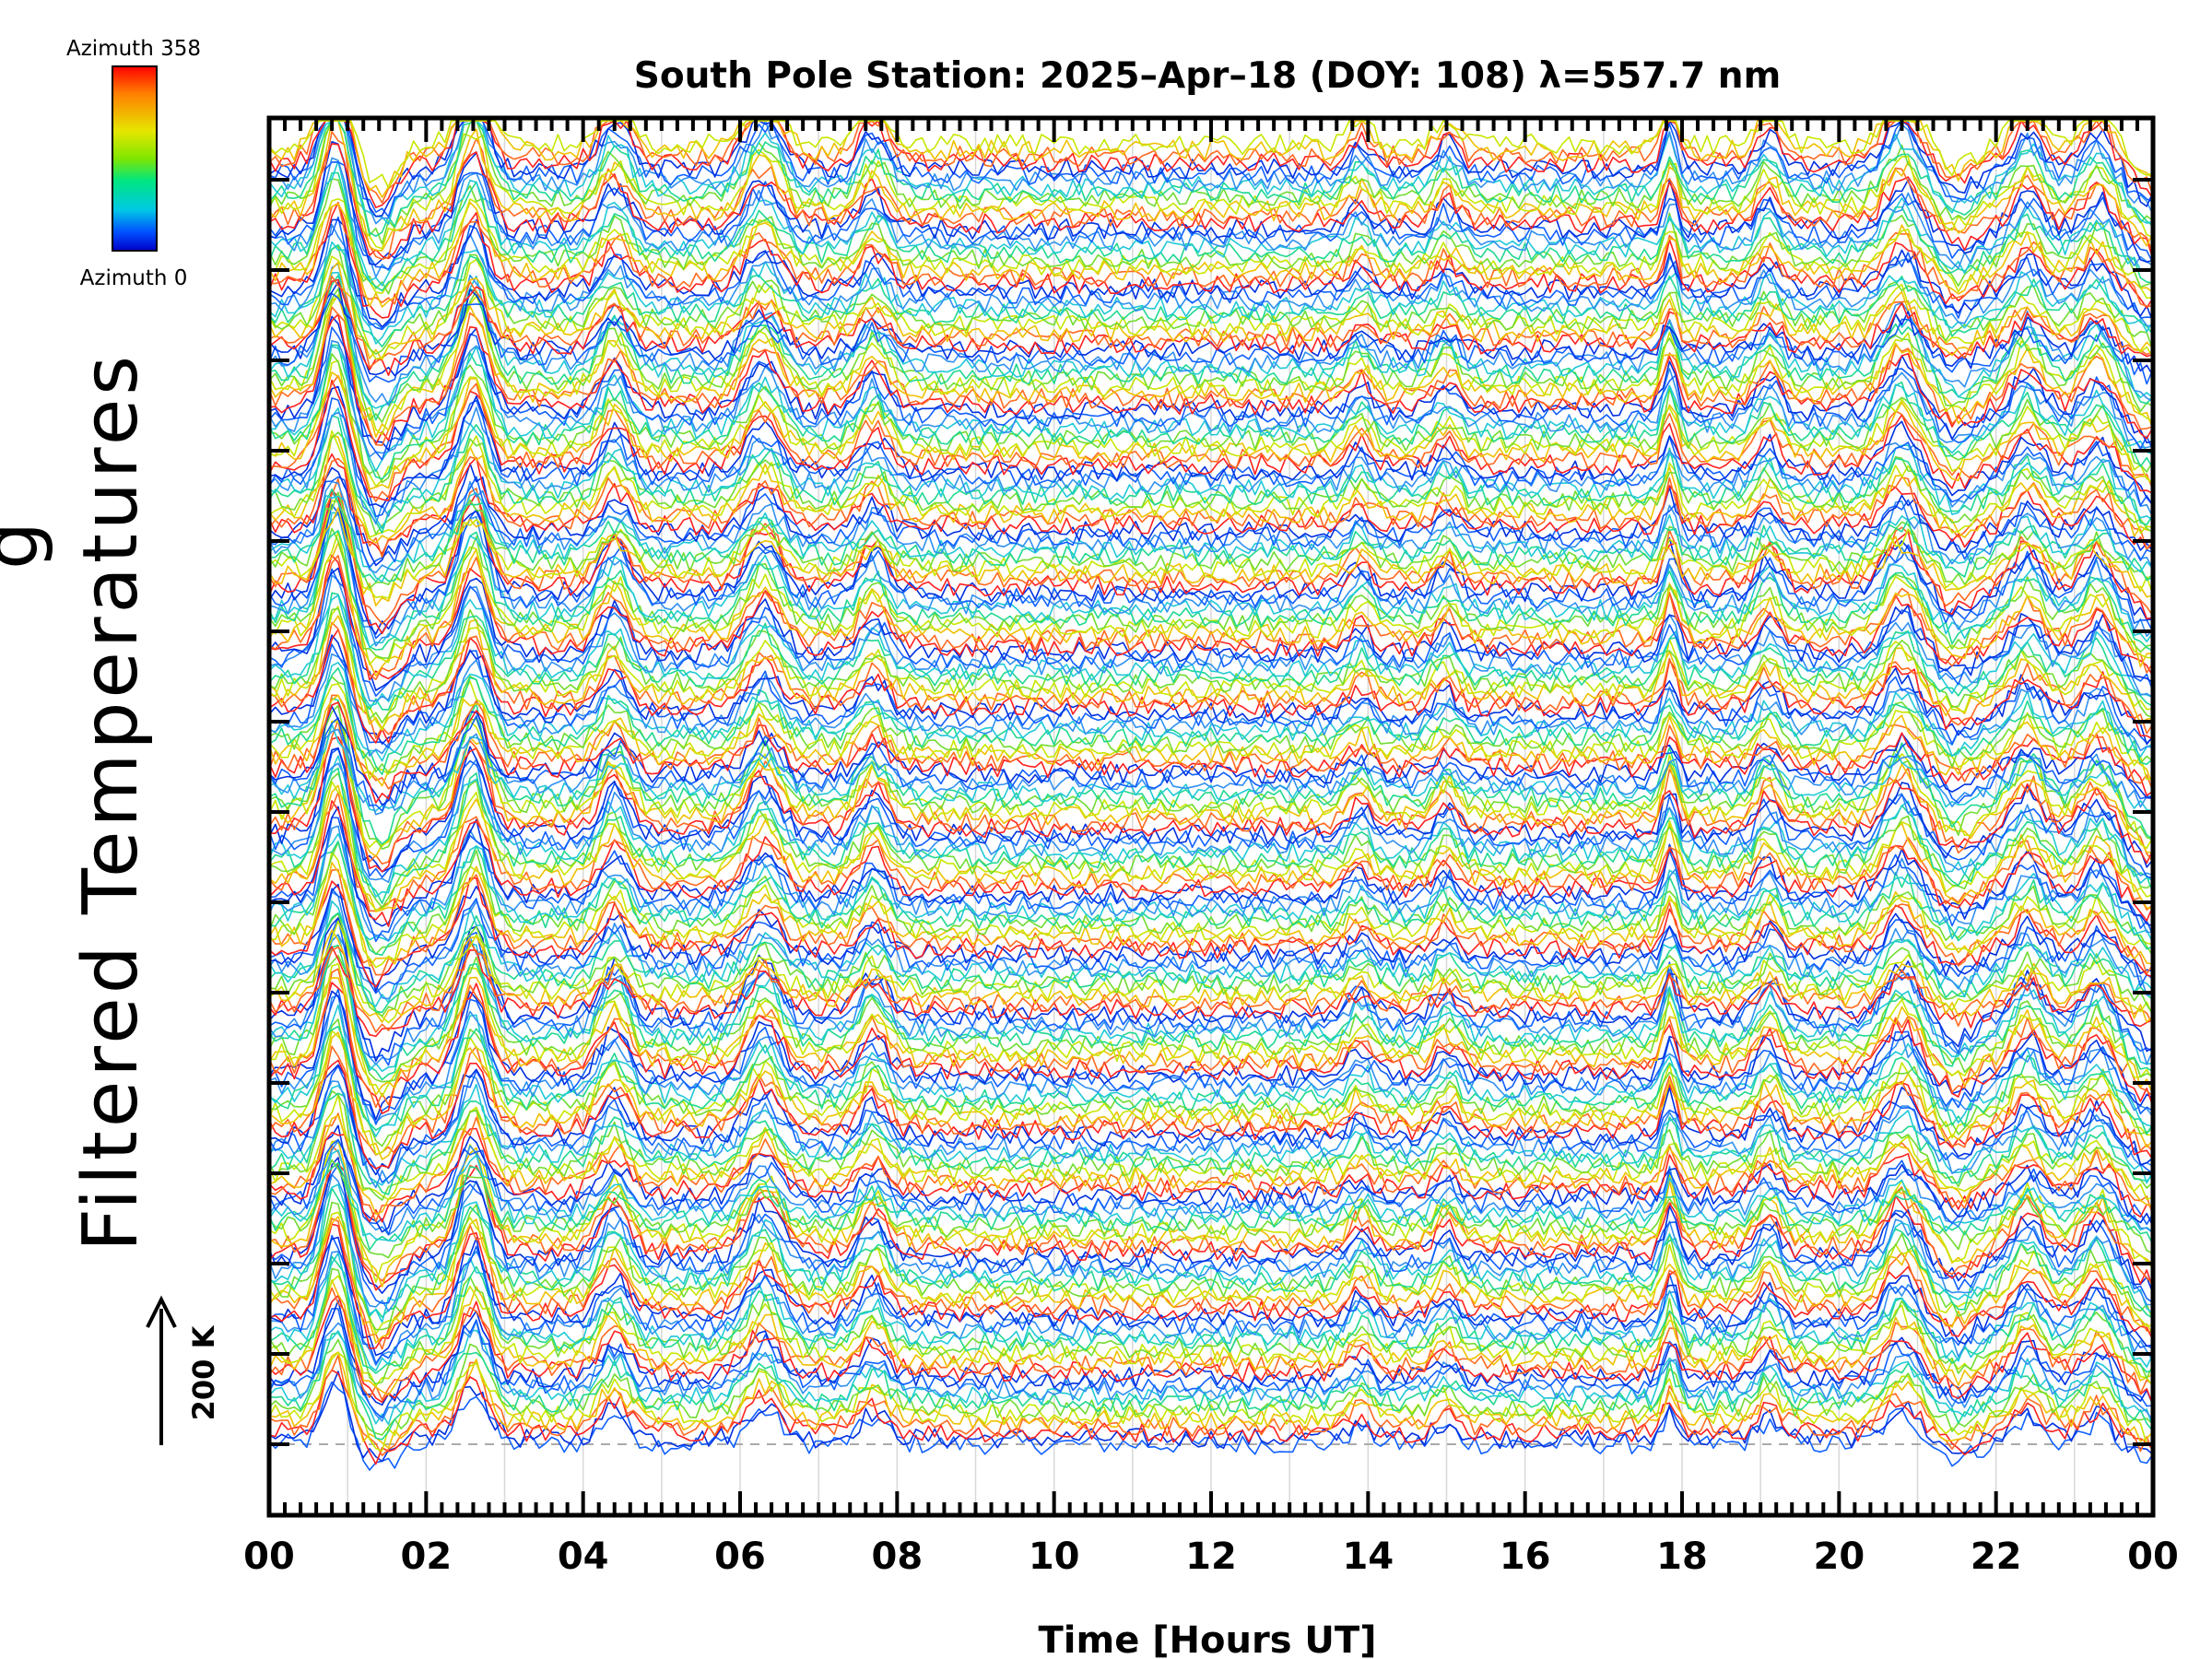 This screenshot has height=1659, width=2212. What do you see at coordinates (1054, 1556) in the screenshot?
I see `x-tick-label: 10` at bounding box center [1054, 1556].